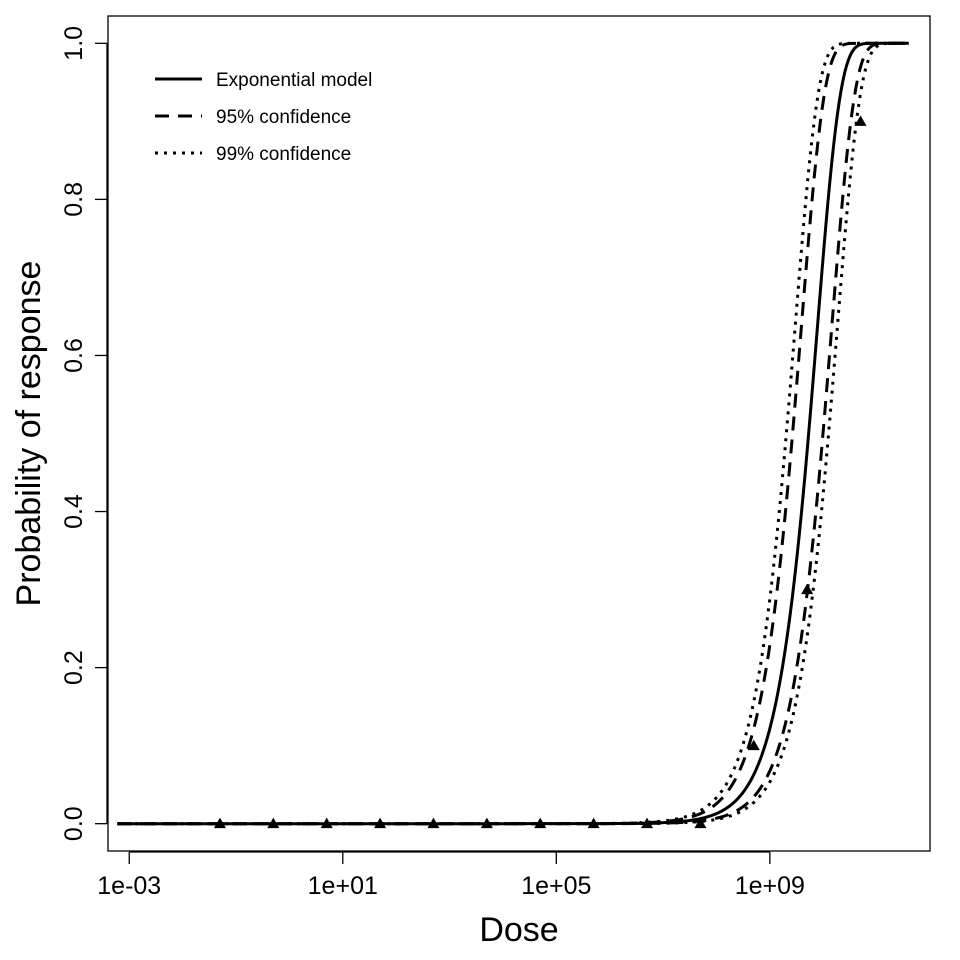 This screenshot has width=960, height=960. Describe the element at coordinates (770, 886) in the screenshot. I see `x-tick-label: 1e+09` at that location.